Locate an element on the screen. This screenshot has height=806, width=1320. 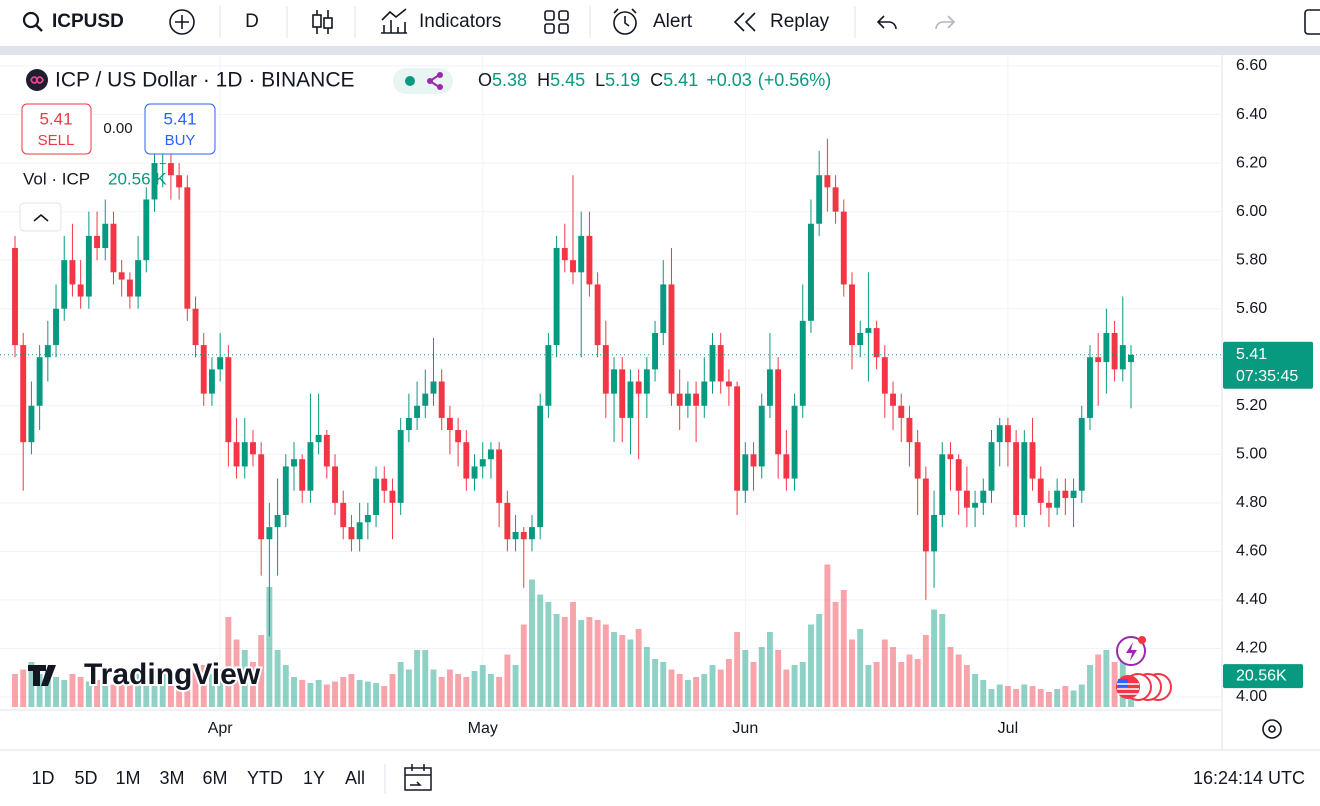
alert-icon is located at coordinates (625, 23).